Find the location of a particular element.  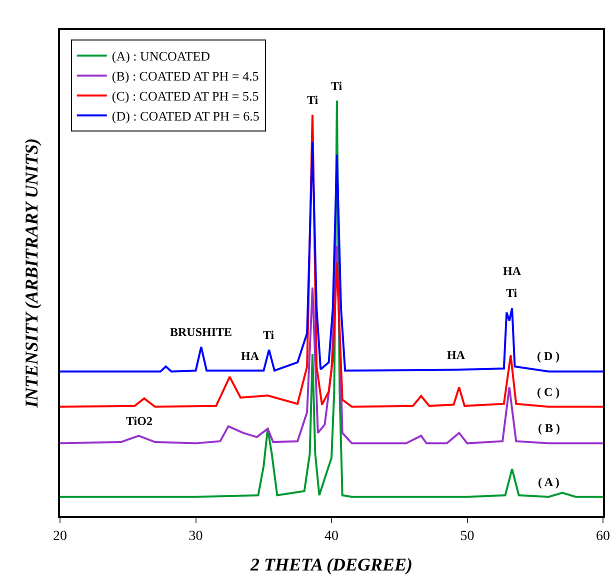

x-tick-label: 40 is located at coordinates (331, 536).